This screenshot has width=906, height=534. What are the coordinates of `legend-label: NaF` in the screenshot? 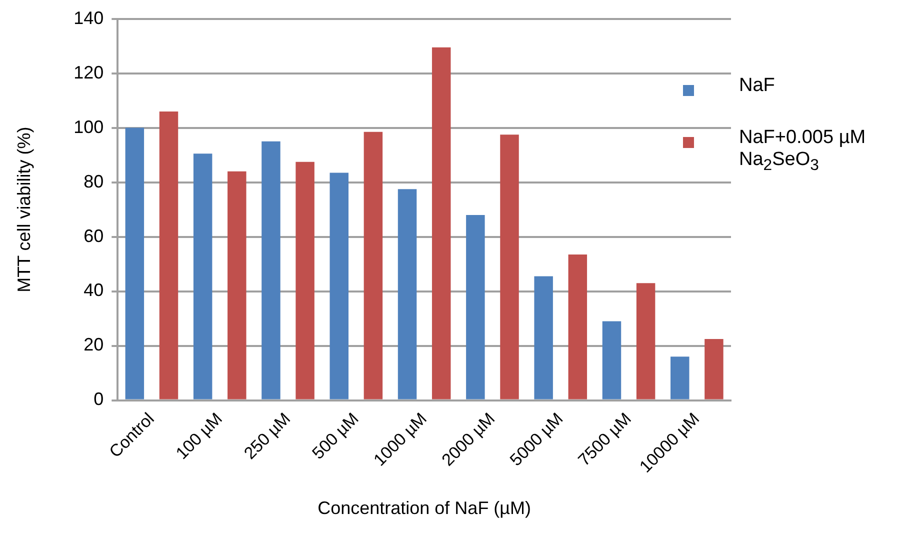 It's located at (757, 86).